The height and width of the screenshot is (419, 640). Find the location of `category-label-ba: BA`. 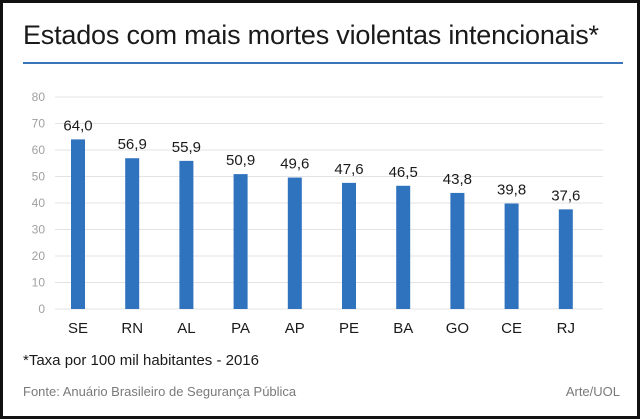

category-label-ba: BA is located at coordinates (403, 328).